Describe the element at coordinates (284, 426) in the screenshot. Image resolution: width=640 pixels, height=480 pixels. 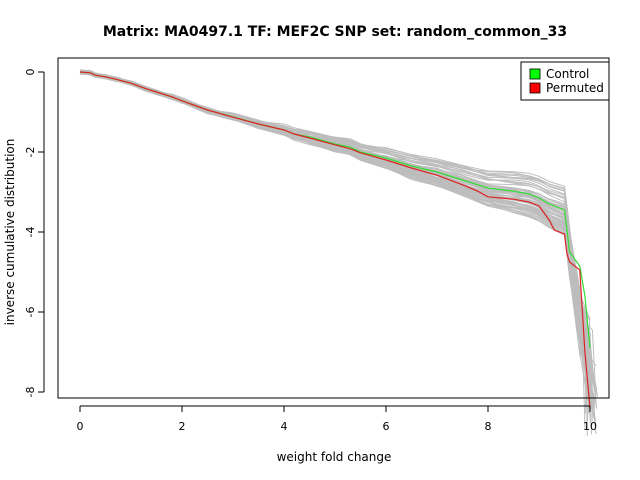
I see `x-tick-label: 4` at that location.